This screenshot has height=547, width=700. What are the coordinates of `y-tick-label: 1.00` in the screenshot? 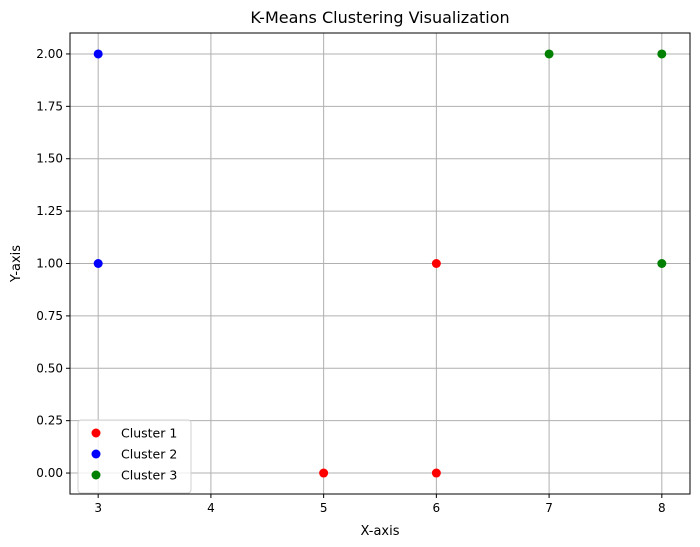 It's located at (49, 264).